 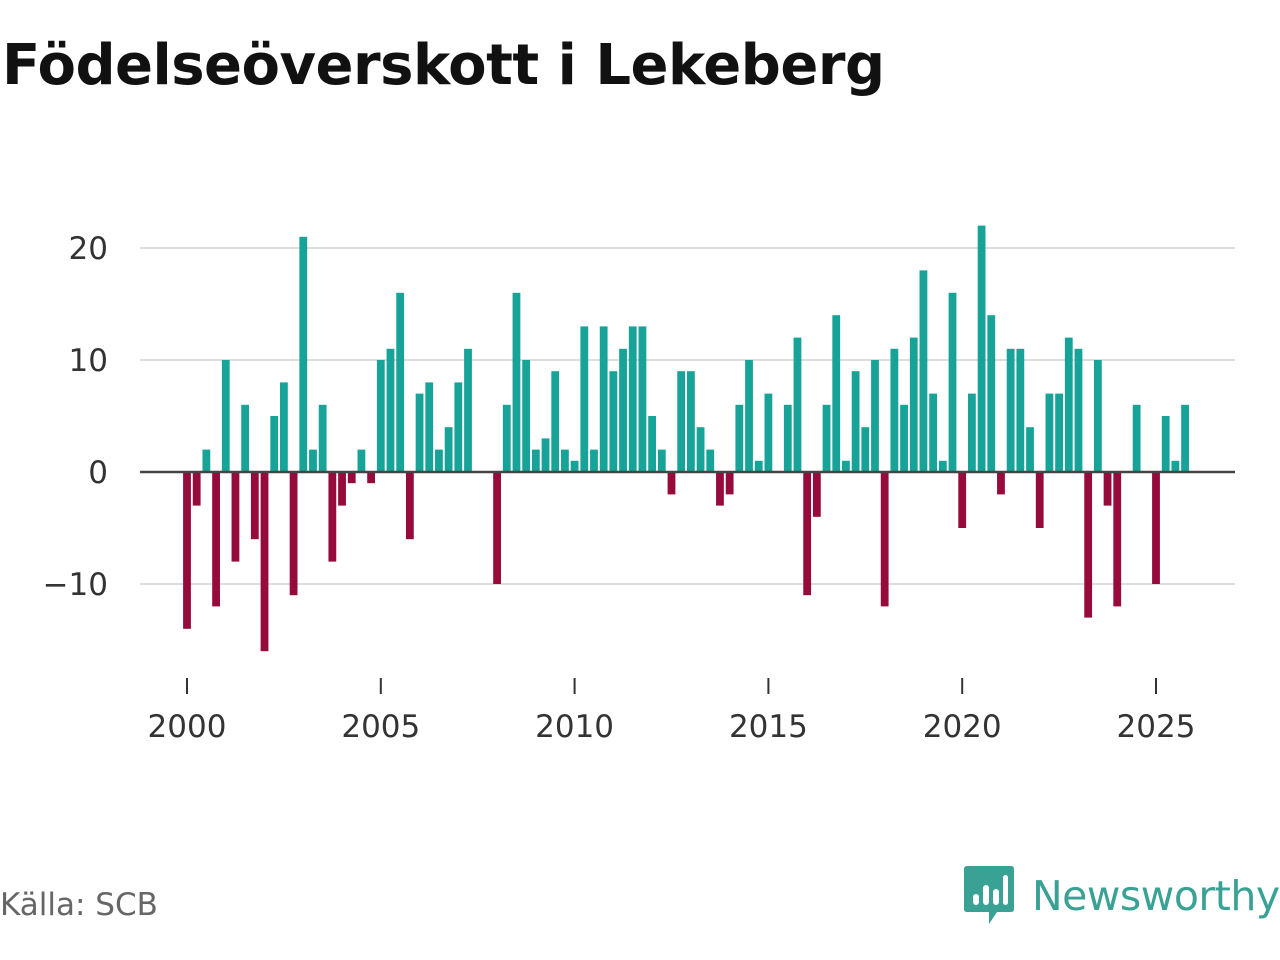 I want to click on brand-logo: Newsworthy, so click(x=1122, y=896).